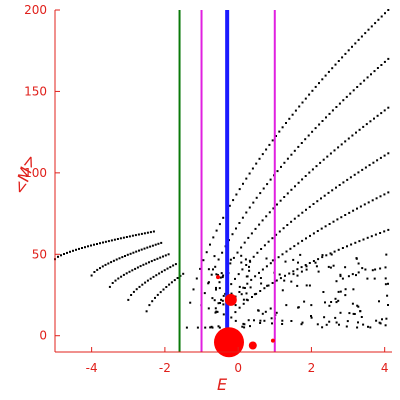  What do you see at coordinates (272, 340) in the screenshot?
I see `marker-blob` at bounding box center [272, 340].